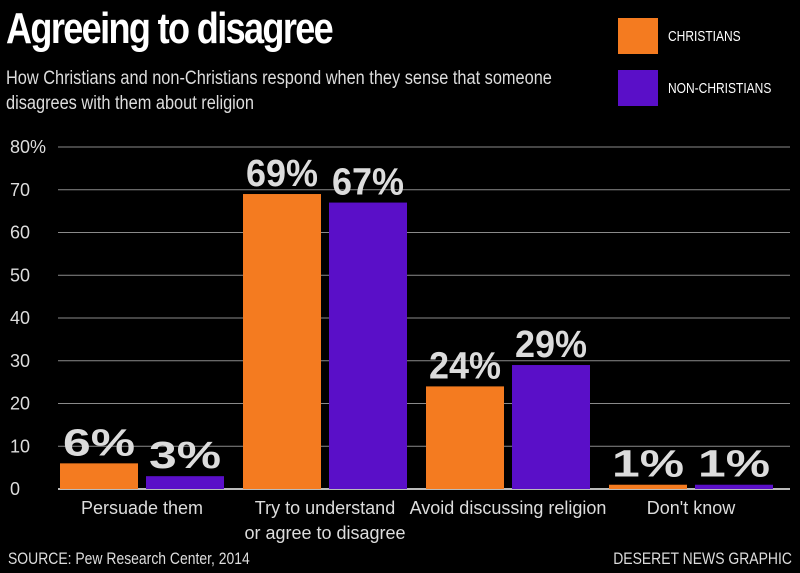 This screenshot has height=573, width=800. Describe the element at coordinates (20, 446) in the screenshot. I see `y-tick-label-10: 10` at that location.